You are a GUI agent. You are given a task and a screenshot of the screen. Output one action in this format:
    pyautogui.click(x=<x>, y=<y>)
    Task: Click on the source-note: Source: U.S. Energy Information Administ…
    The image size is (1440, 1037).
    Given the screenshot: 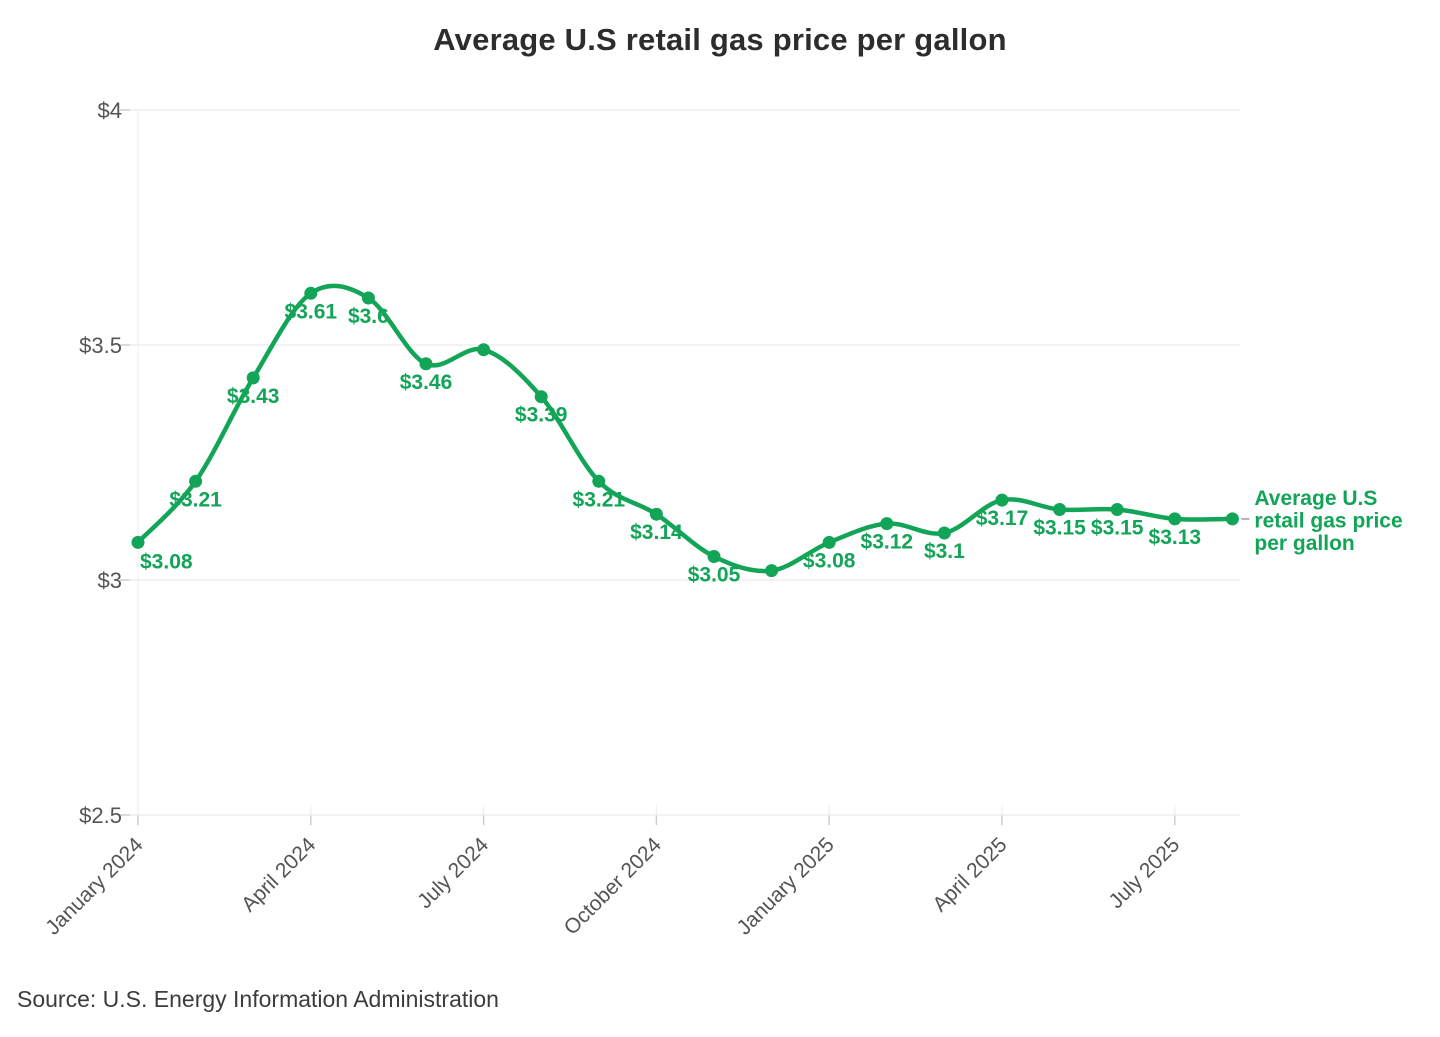 What is the action you would take?
    pyautogui.click(x=258, y=999)
    